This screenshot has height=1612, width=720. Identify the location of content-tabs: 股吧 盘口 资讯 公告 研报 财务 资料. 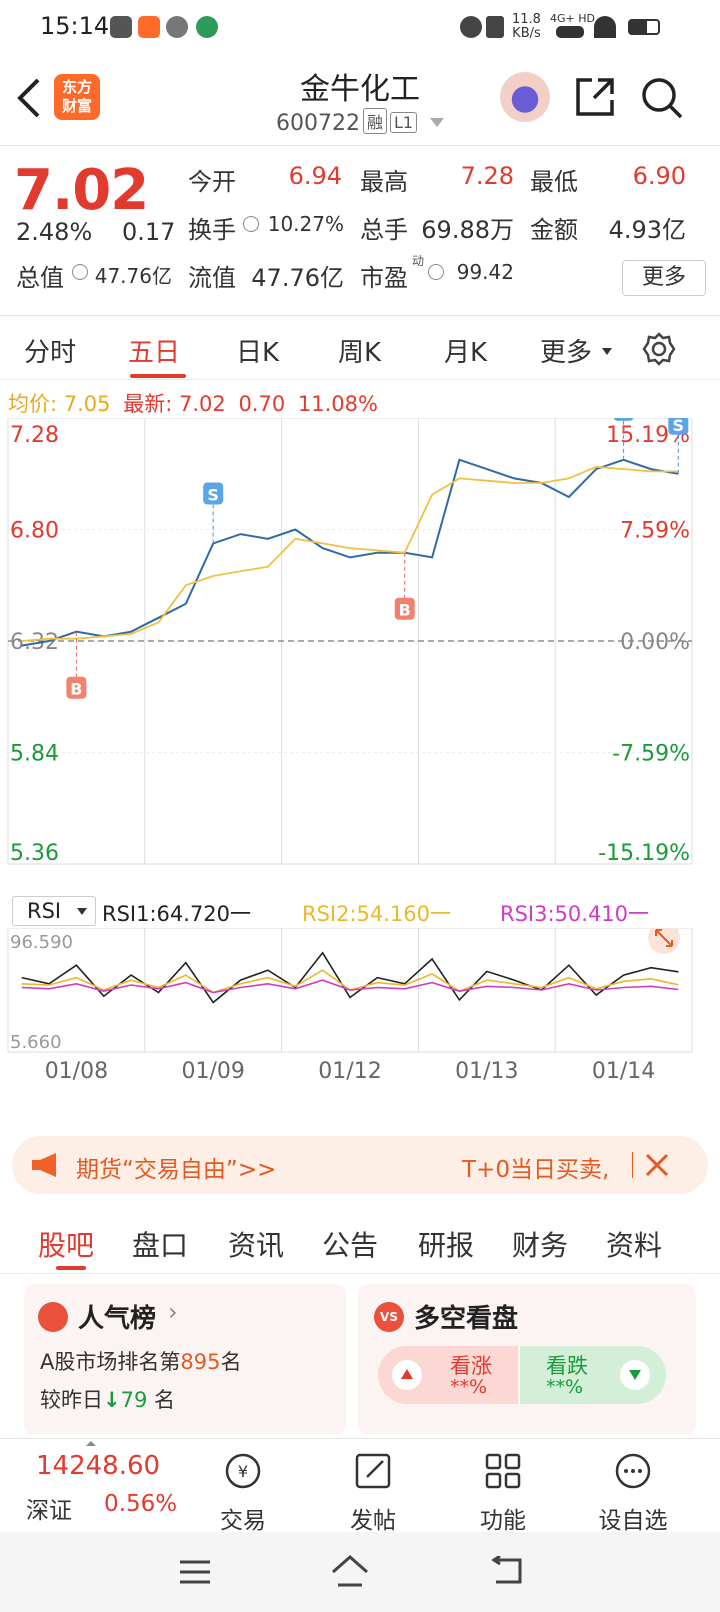
(360, 1241).